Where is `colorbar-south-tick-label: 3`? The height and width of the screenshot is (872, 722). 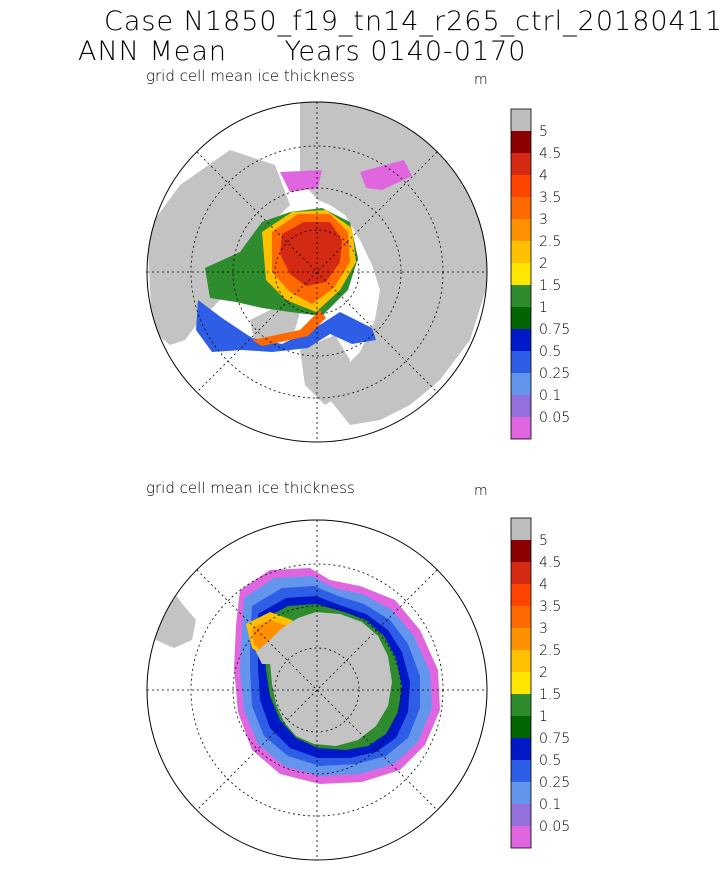 colorbar-south-tick-label: 3 is located at coordinates (543, 629).